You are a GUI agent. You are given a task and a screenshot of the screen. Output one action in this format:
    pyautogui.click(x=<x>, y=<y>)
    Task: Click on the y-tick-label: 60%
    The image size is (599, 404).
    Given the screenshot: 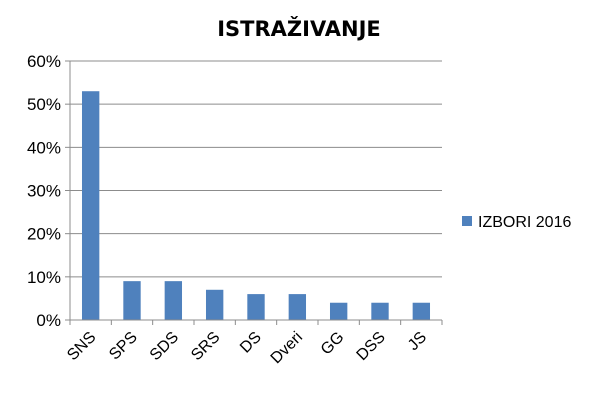 What is the action you would take?
    pyautogui.click(x=44, y=61)
    